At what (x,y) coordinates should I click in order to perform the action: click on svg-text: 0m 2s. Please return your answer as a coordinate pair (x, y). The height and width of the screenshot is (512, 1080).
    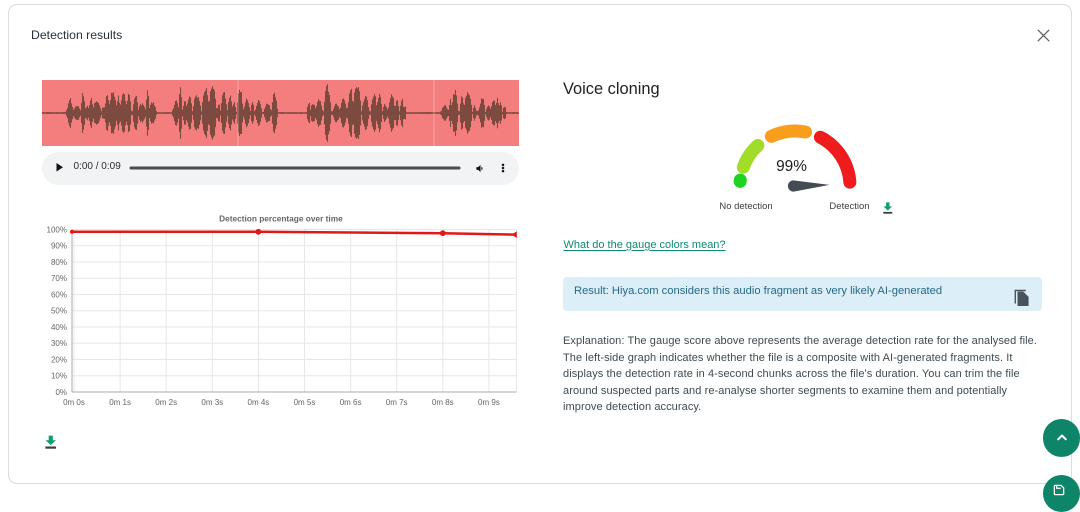
    Looking at the image, I should click on (166, 402).